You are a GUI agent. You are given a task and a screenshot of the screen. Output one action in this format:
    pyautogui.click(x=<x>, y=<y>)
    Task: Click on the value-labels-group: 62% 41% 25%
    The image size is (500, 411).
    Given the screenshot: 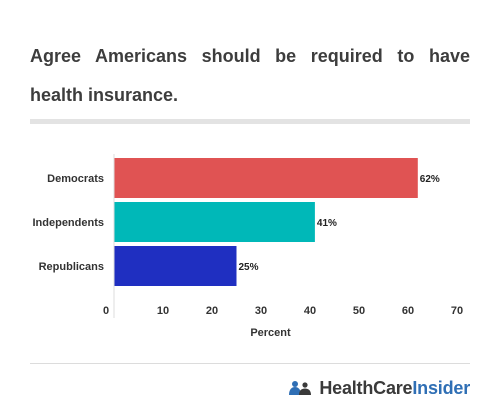 What is the action you would take?
    pyautogui.click(x=339, y=223)
    